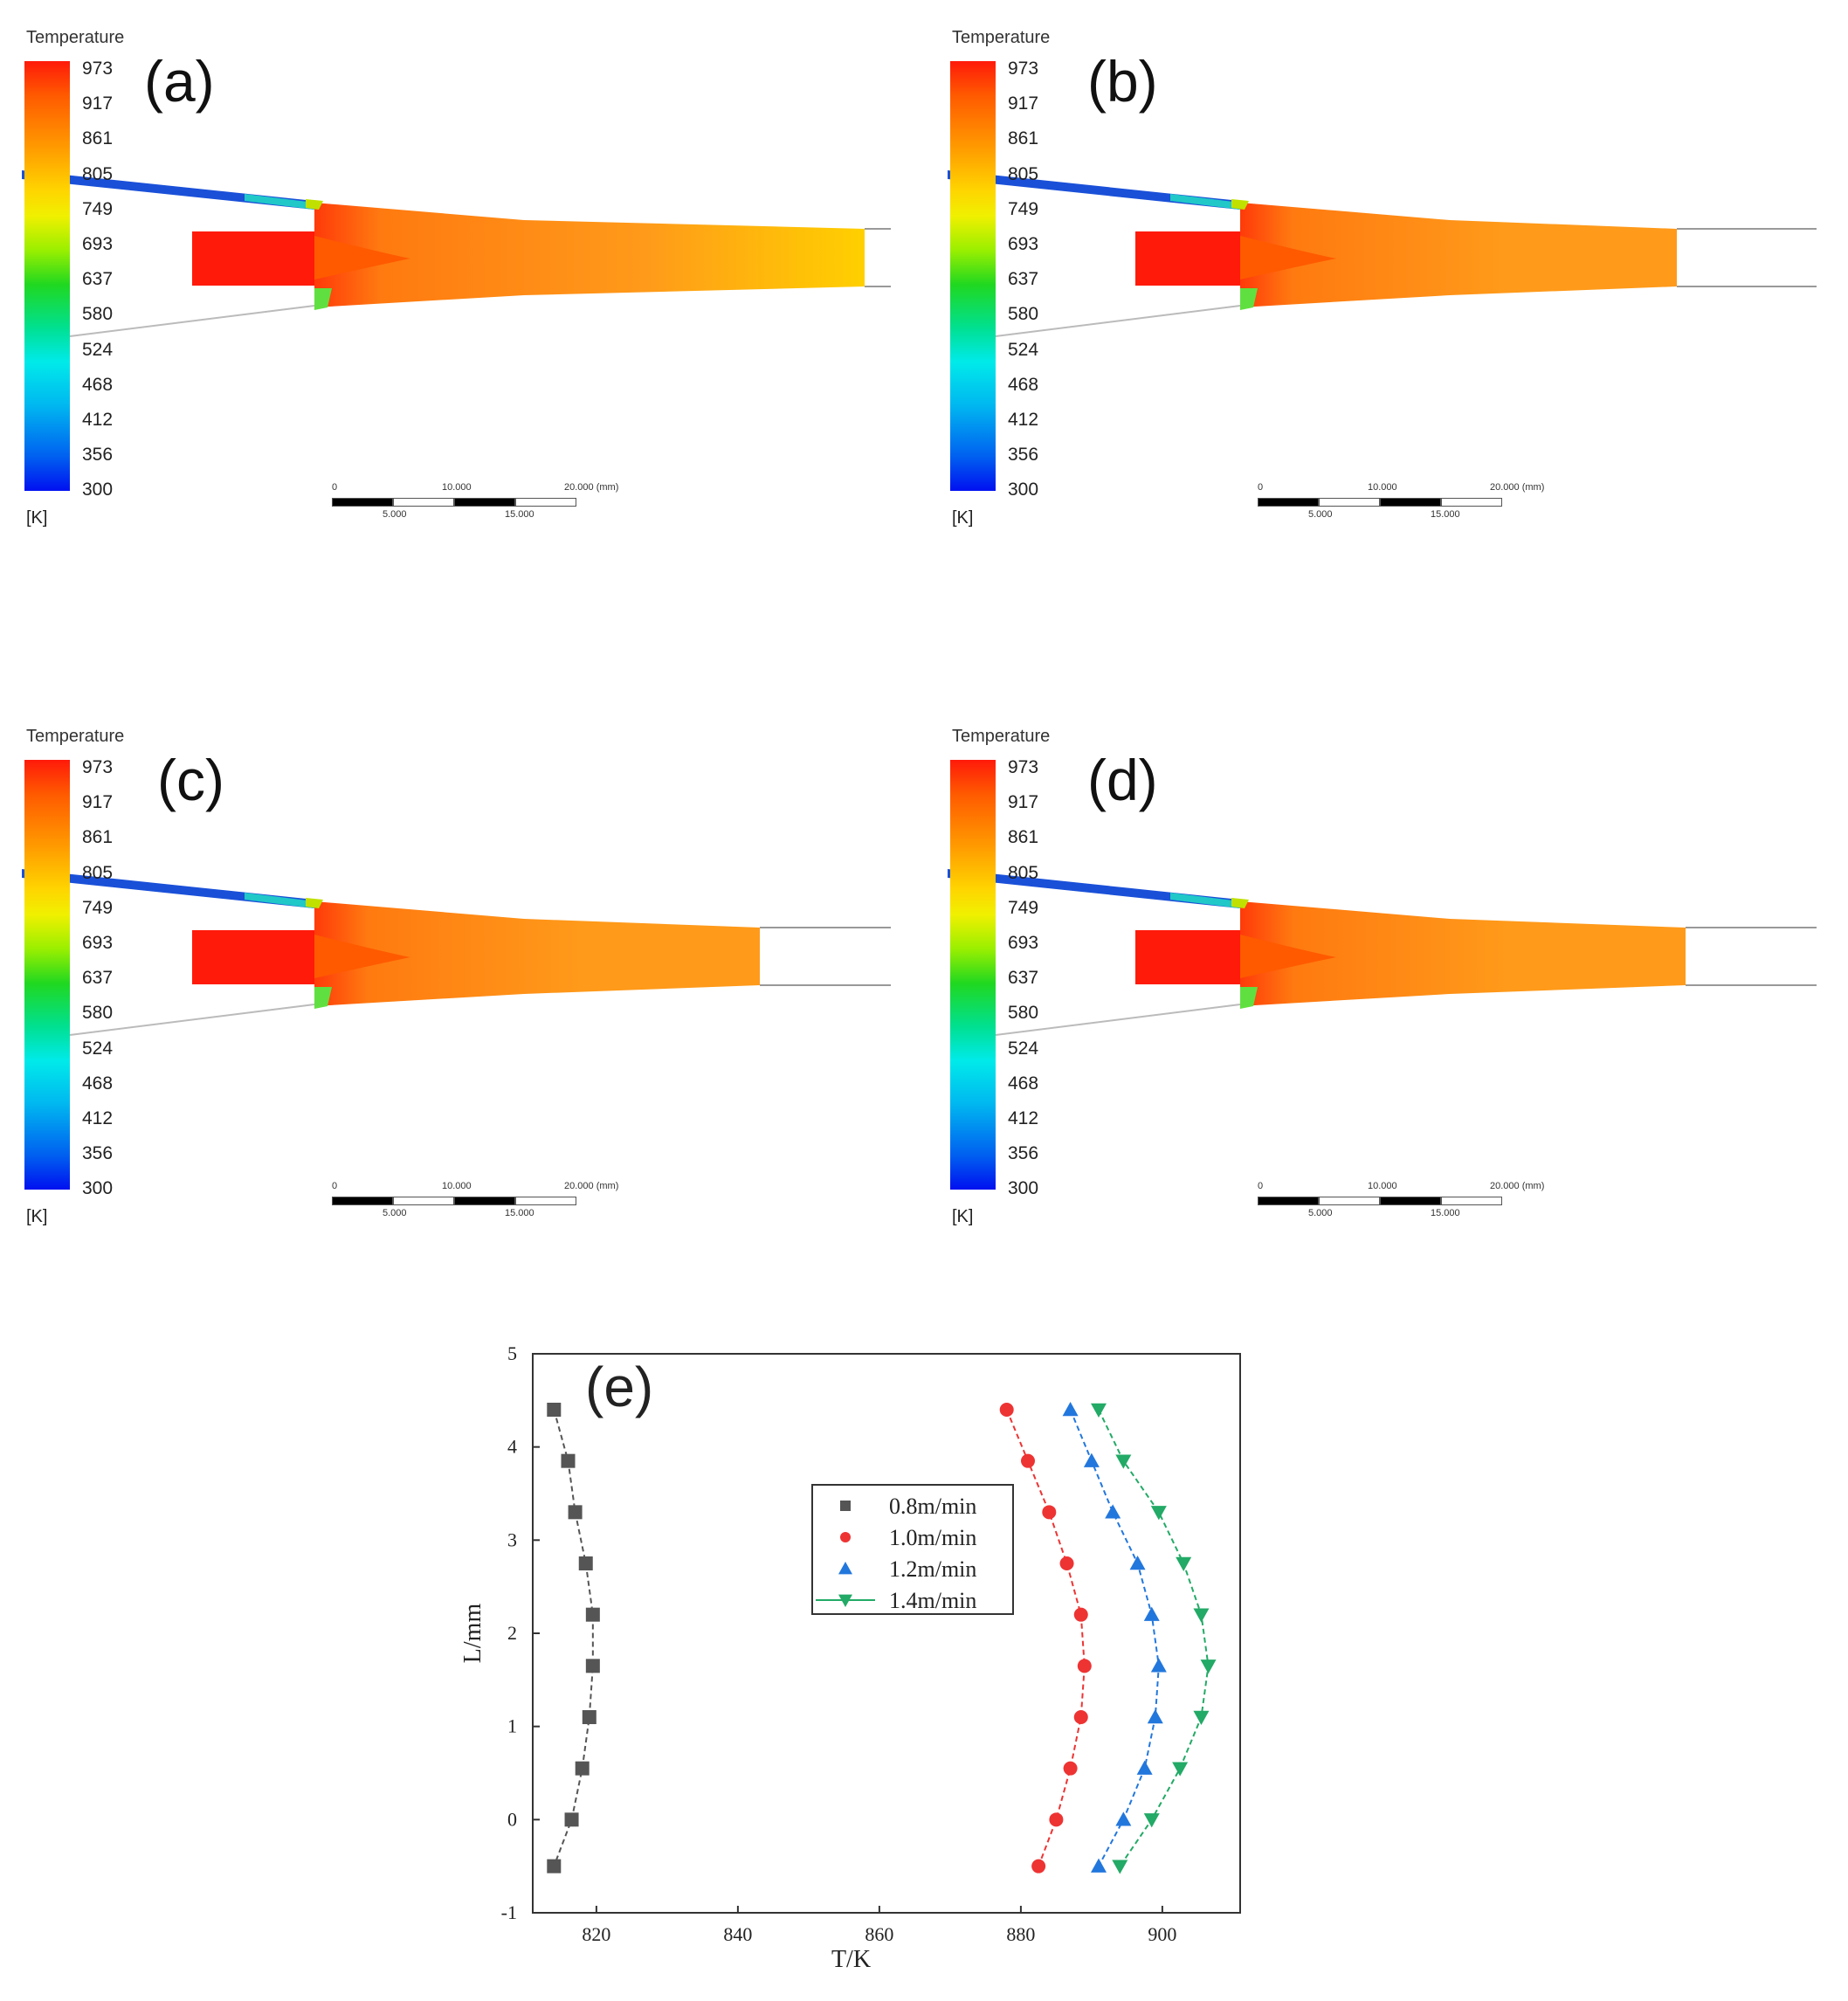 The height and width of the screenshot is (2001, 1848). Describe the element at coordinates (180, 81) in the screenshot. I see `panel-label: (a)` at that location.